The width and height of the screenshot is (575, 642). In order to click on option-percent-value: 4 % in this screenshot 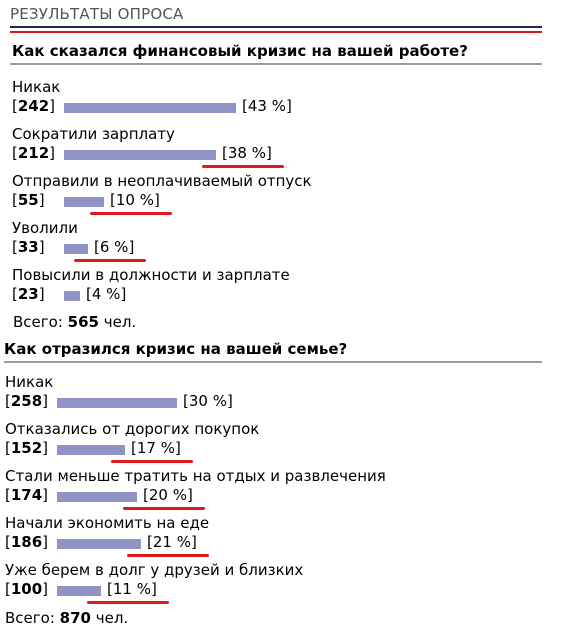, I will do `click(106, 294)`.